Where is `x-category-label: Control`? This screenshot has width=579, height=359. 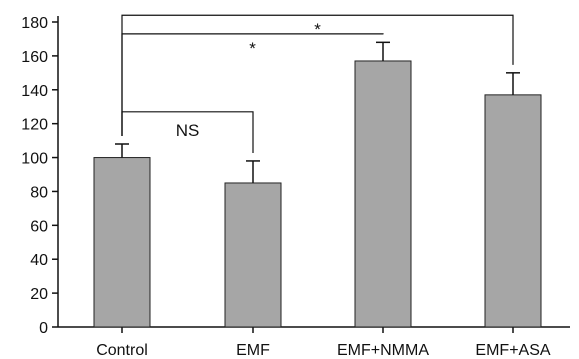 x-category-label: Control is located at coordinates (122, 350).